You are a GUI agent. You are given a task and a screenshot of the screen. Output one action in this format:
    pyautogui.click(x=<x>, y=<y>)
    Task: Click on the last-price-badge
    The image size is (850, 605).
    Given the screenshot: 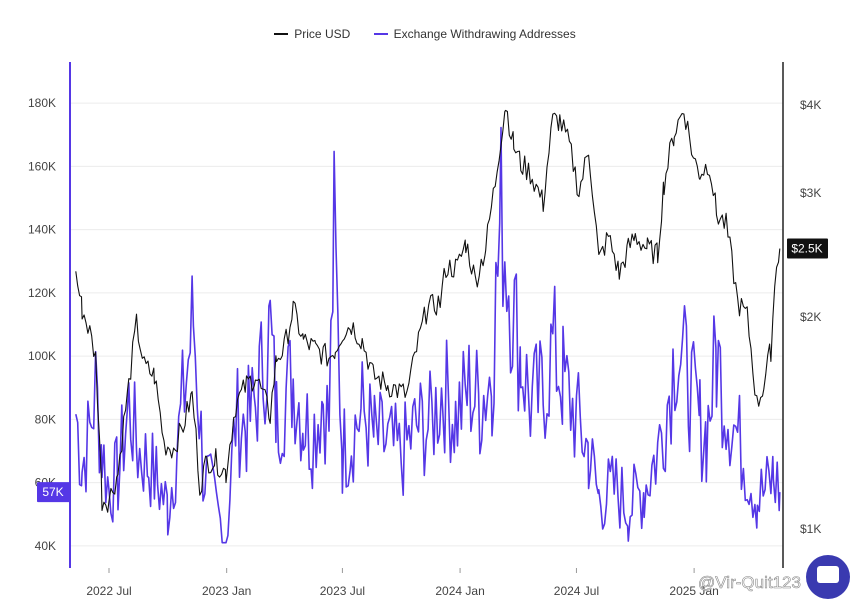 What is the action you would take?
    pyautogui.click(x=807, y=248)
    